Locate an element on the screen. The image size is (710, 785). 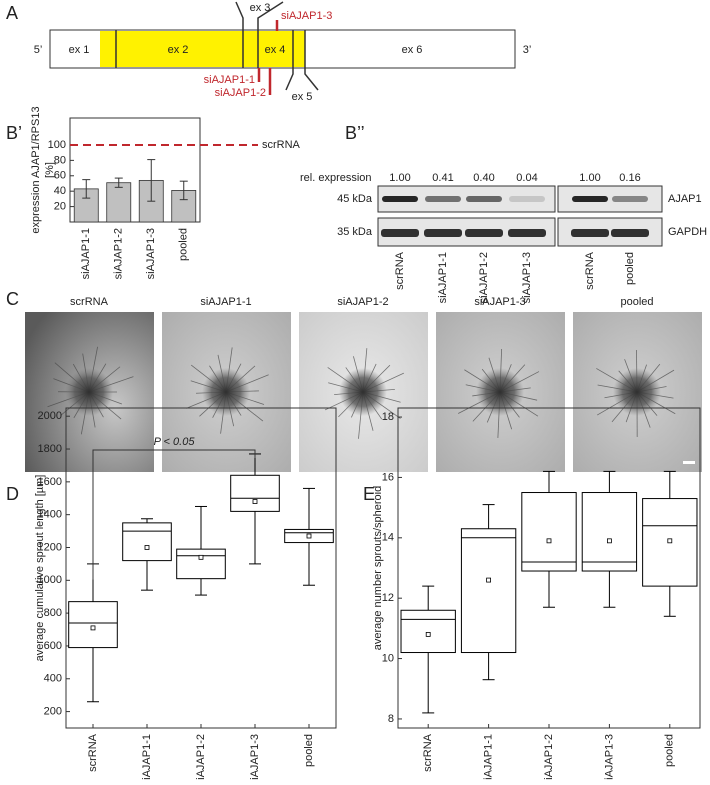
y-axis-label: expression AJAP1/RPS13 is located at coordinates (36, 169).